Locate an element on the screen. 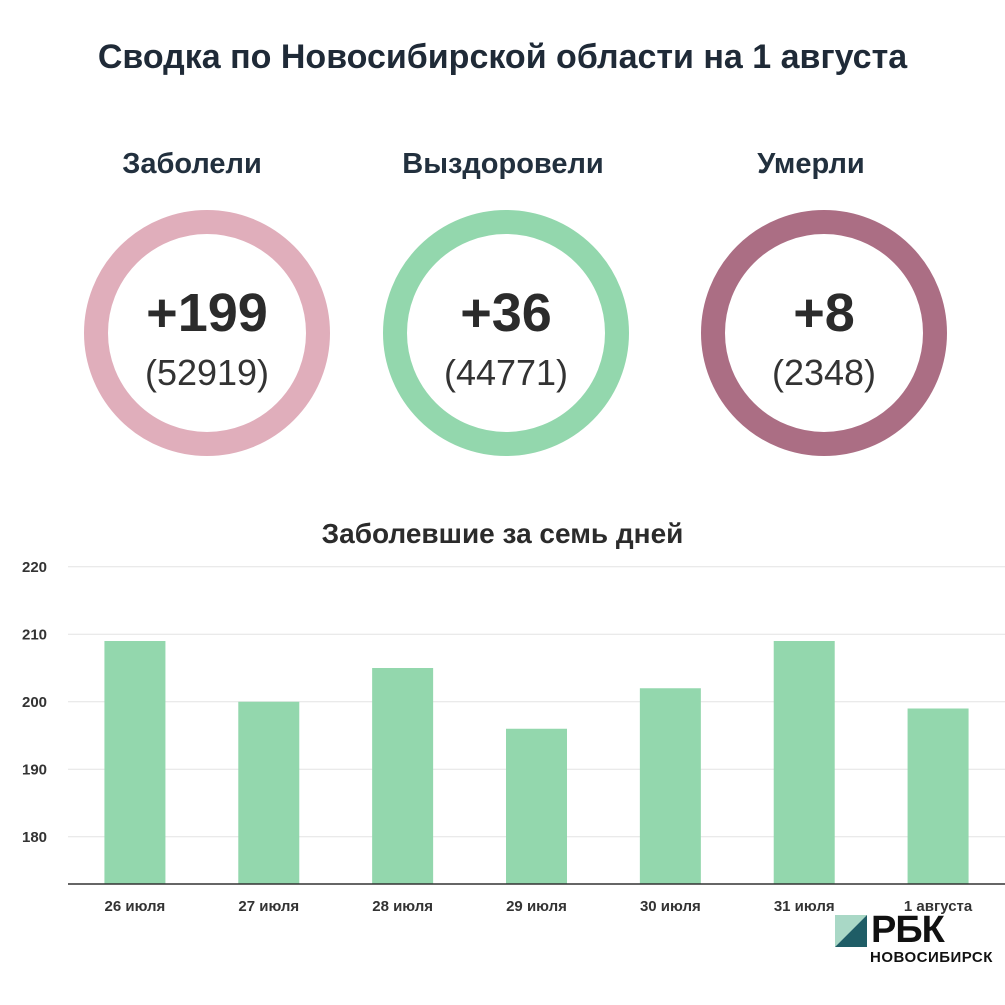  stat-deaths: Умерли is located at coordinates (811, 164).